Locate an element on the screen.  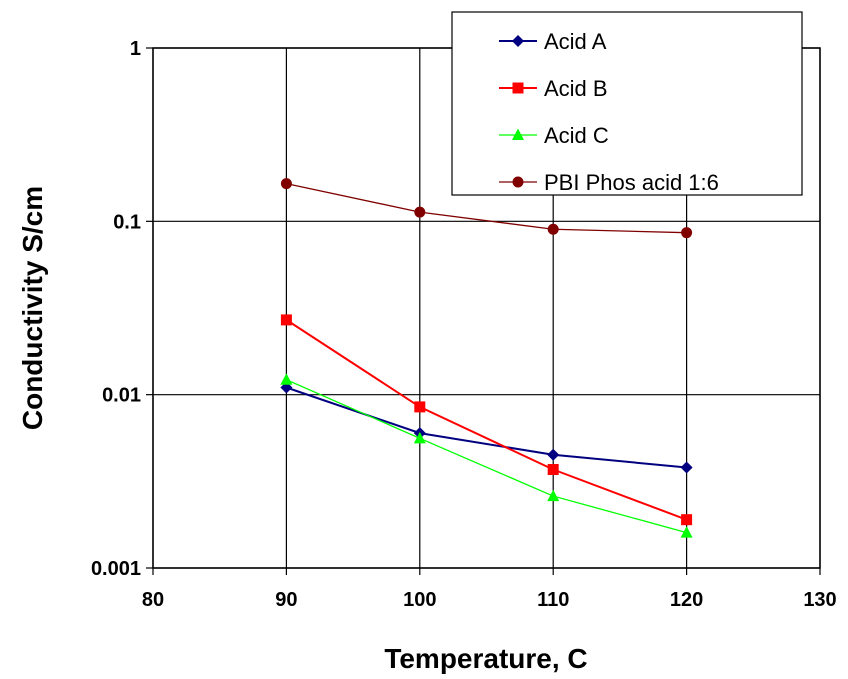
legend: Acid A Acid B Acid C PBI Phos acid 1:6 is located at coordinates (627, 103).